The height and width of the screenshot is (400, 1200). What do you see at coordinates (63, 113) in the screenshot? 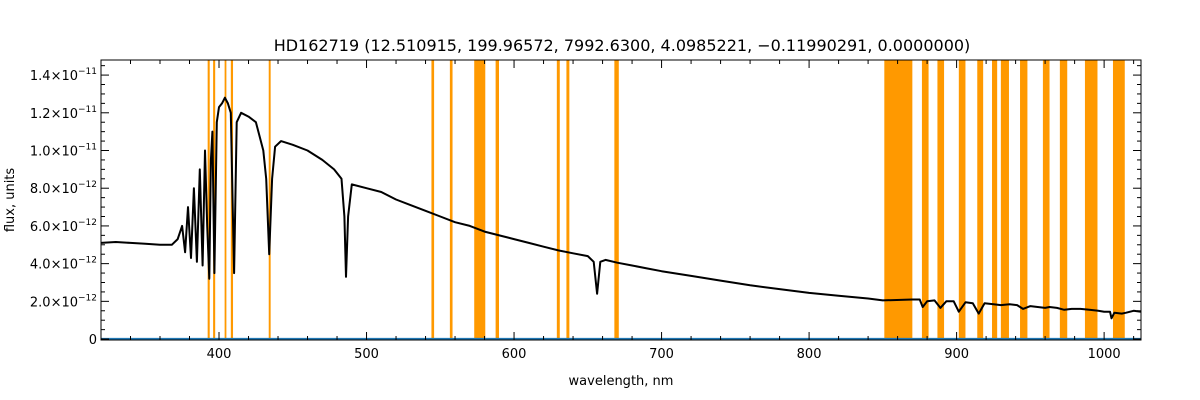
I see `y-tick-label: 1.2×10⁻¹¹` at bounding box center [63, 113].